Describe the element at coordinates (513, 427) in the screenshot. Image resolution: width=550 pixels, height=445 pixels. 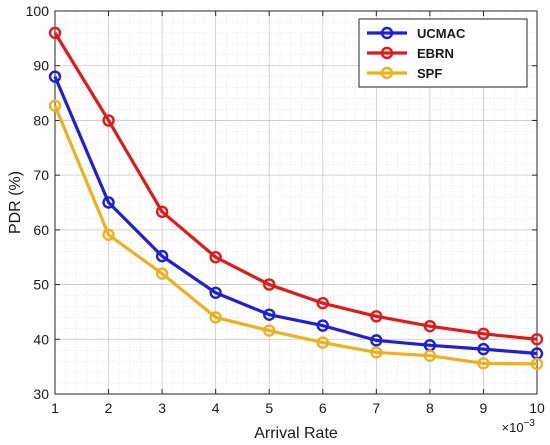
I see `x-axis-multiplier-base: ×10` at that location.